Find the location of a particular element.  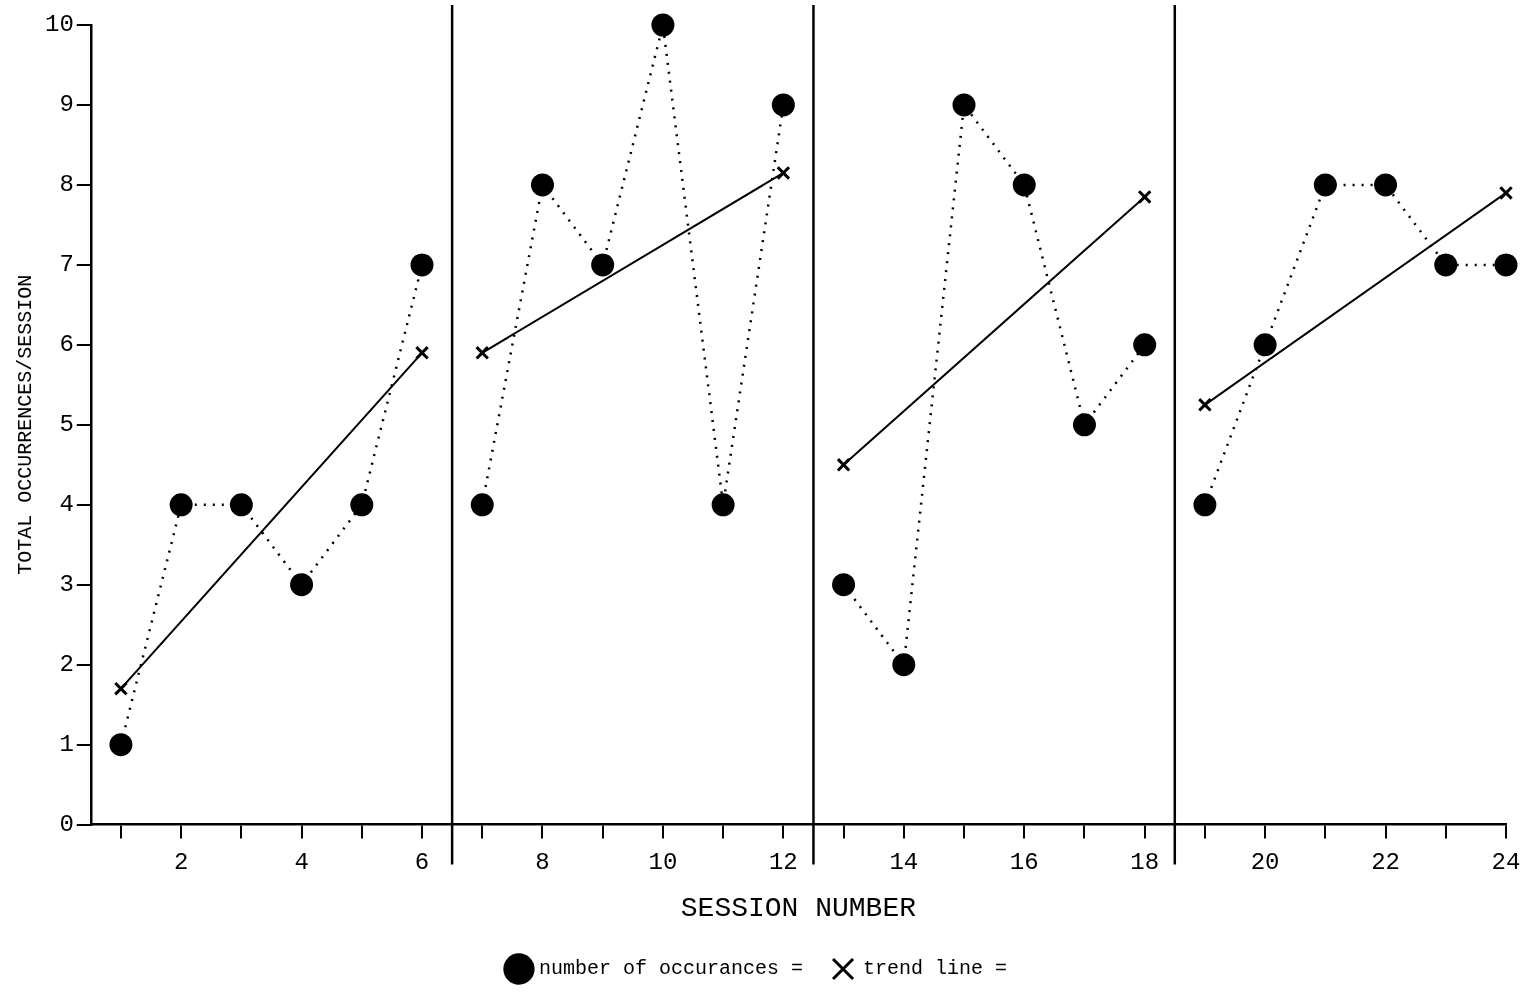

y-tick-label: 3 is located at coordinates (66, 585).